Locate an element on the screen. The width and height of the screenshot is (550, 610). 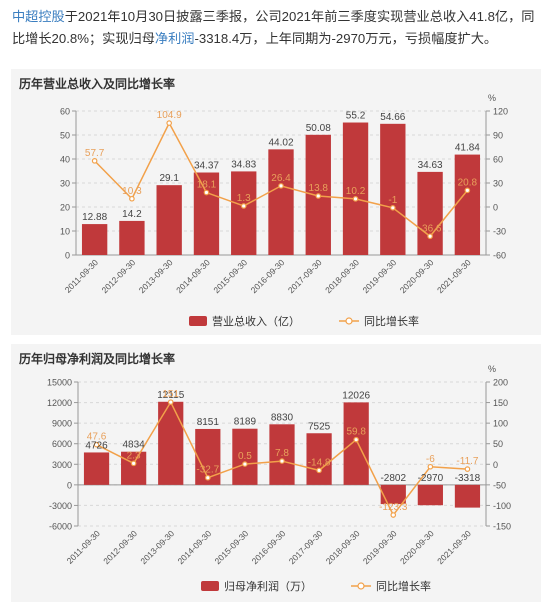
y2-tick-label: 30 is located at coordinates (498, 184).